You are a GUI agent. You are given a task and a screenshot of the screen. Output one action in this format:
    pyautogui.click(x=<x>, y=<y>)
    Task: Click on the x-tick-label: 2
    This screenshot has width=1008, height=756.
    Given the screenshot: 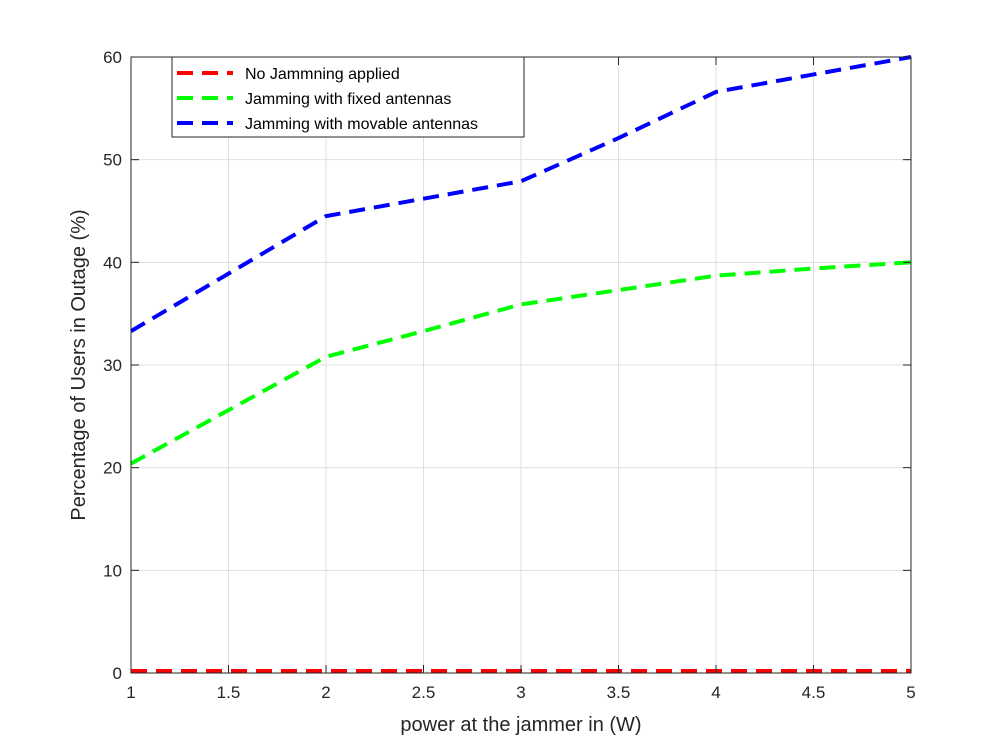 What is the action you would take?
    pyautogui.click(x=325, y=692)
    